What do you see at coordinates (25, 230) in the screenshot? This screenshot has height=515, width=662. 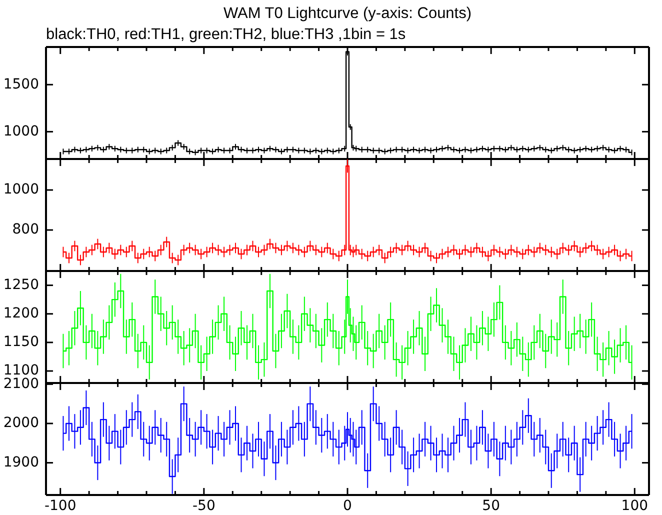 I see `y-tick-label: 800` at bounding box center [25, 230].